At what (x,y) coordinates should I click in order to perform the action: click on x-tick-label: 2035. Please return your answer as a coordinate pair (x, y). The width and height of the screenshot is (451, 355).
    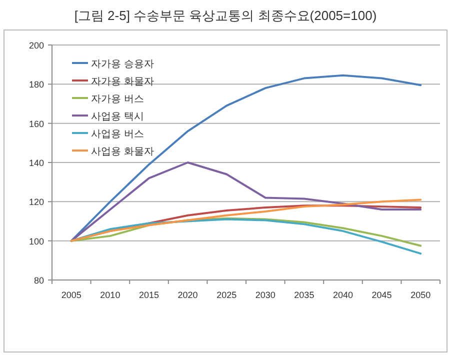
    Looking at the image, I should click on (304, 295).